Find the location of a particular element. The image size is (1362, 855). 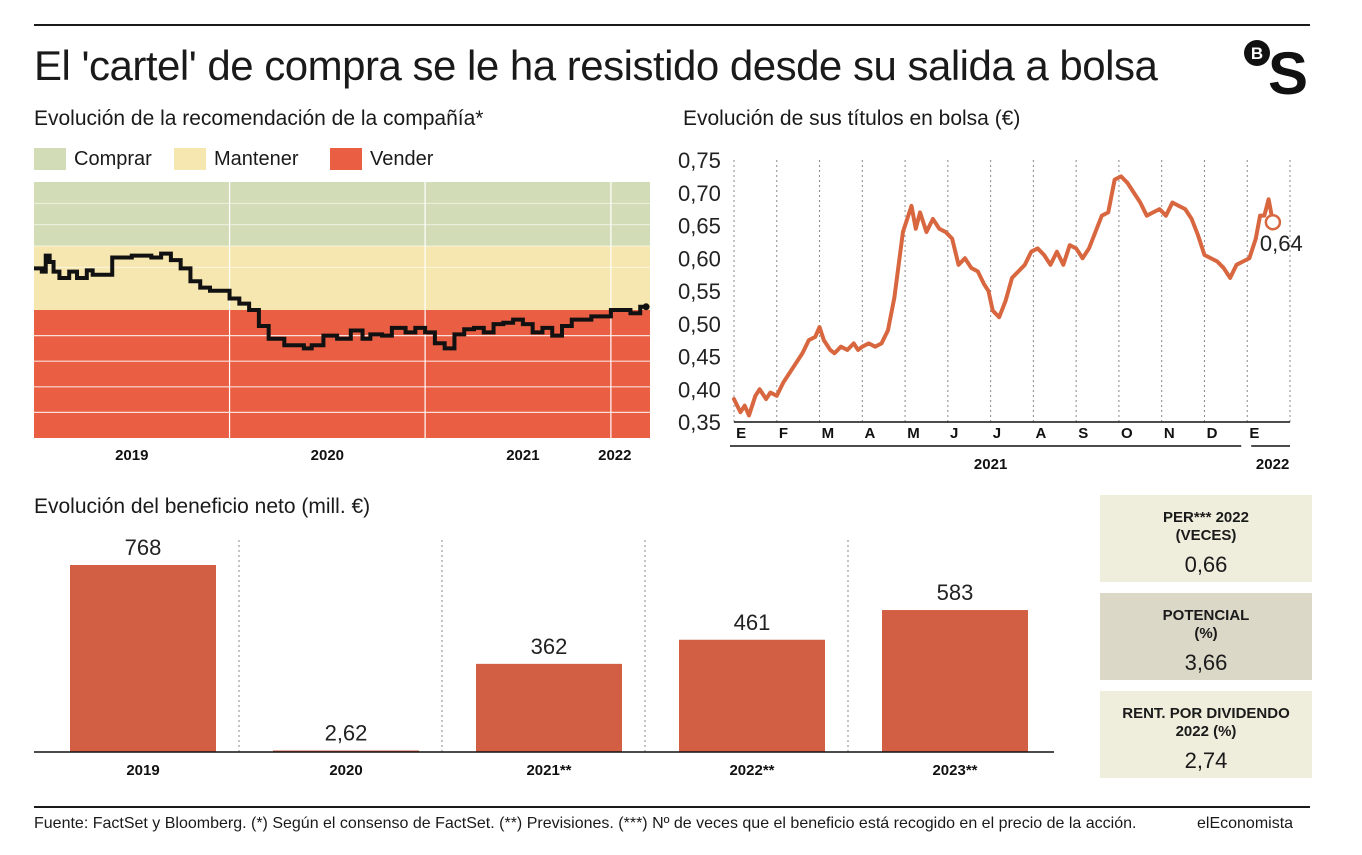

kpi-dividendo-label: RENT. POR DIVIDENDO 2022 (%) is located at coordinates (1206, 716).